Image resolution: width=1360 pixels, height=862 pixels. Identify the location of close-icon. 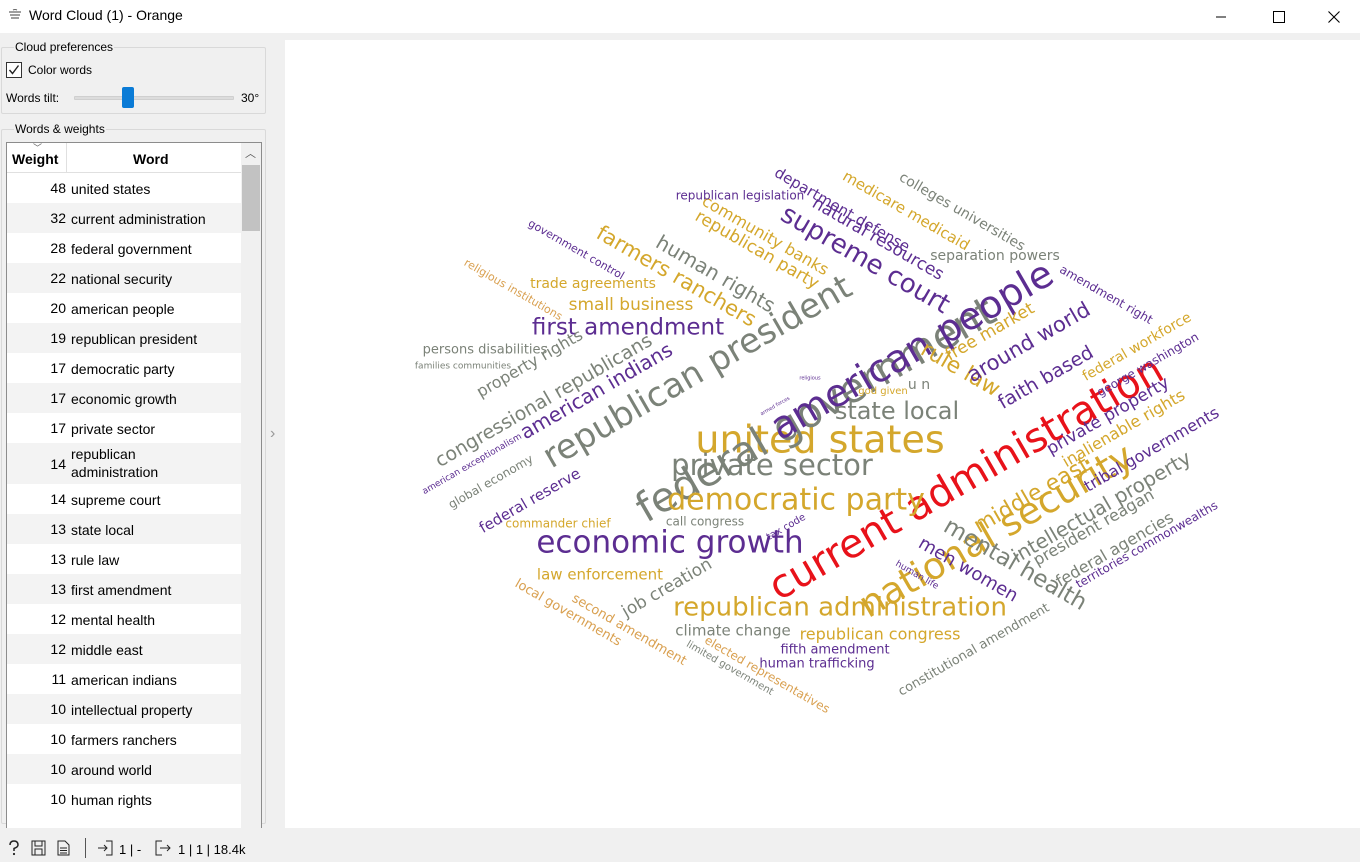
(1334, 16).